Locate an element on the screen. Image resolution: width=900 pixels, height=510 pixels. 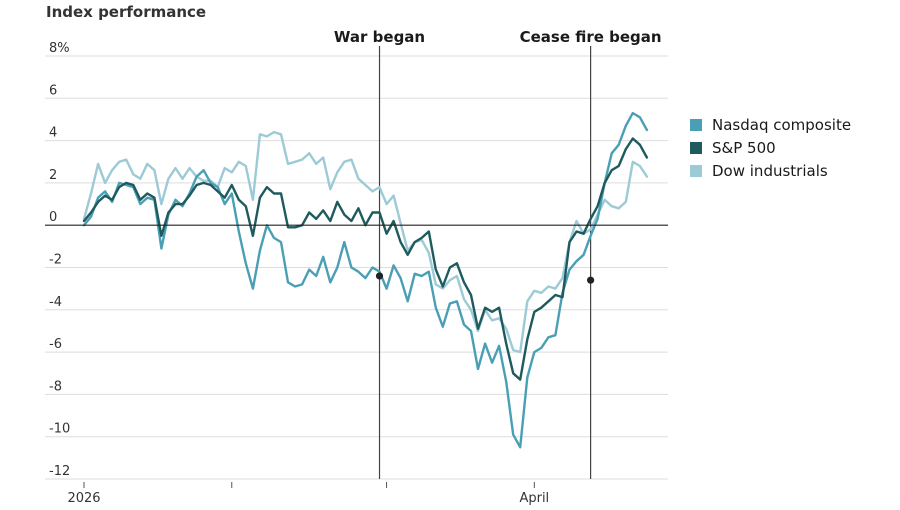
event-label: War began is located at coordinates (379, 37).